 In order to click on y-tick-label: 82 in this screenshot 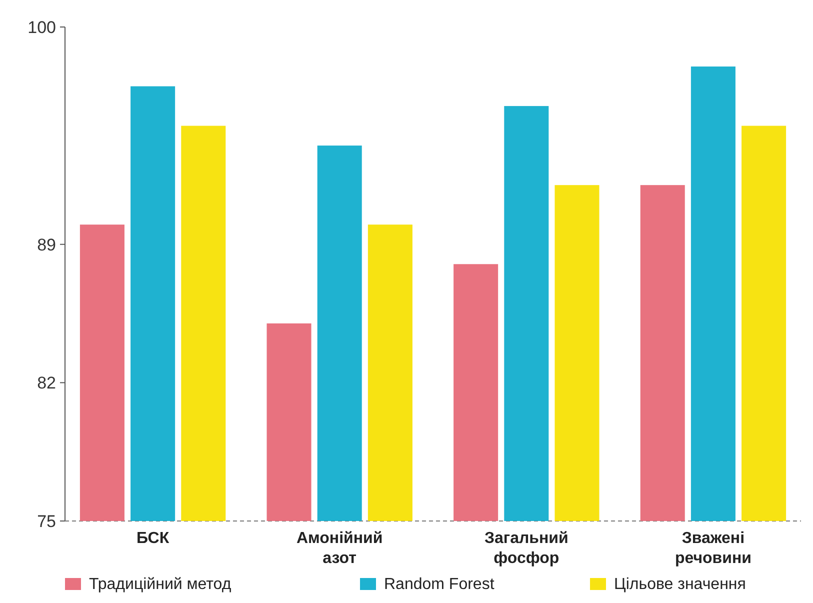, I will do `click(46, 383)`.